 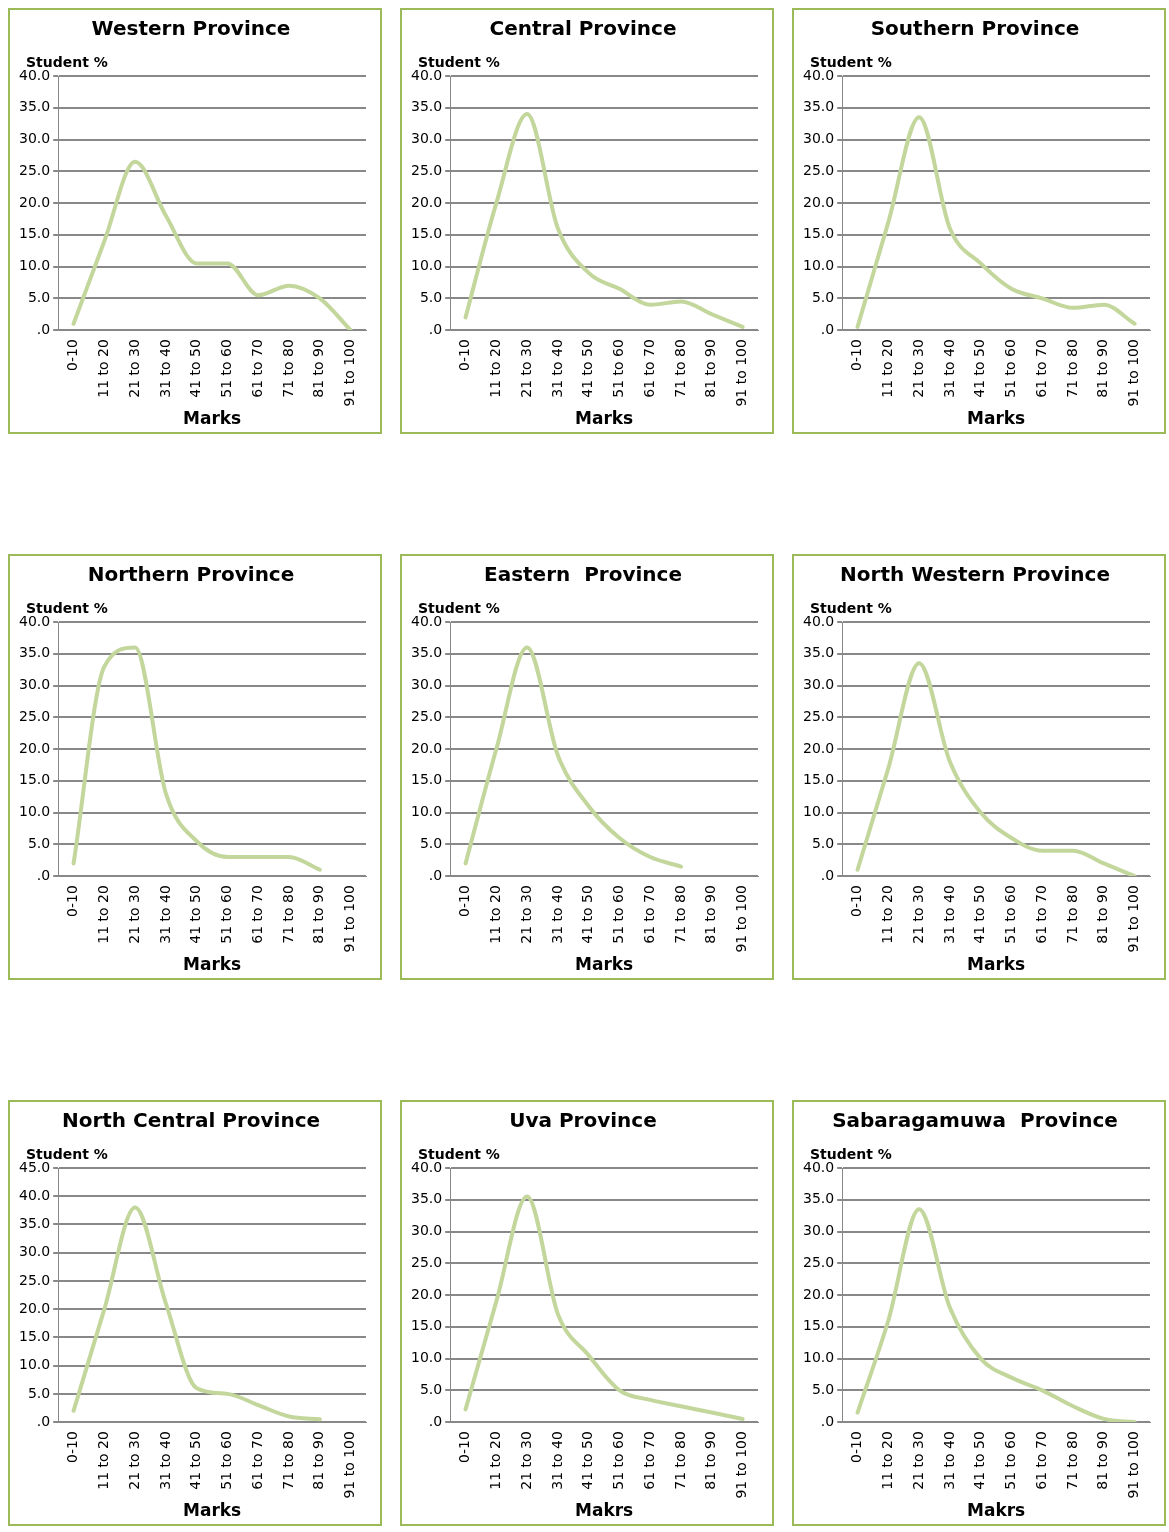 What do you see at coordinates (191, 28) in the screenshot?
I see `chart-title: Western Province` at bounding box center [191, 28].